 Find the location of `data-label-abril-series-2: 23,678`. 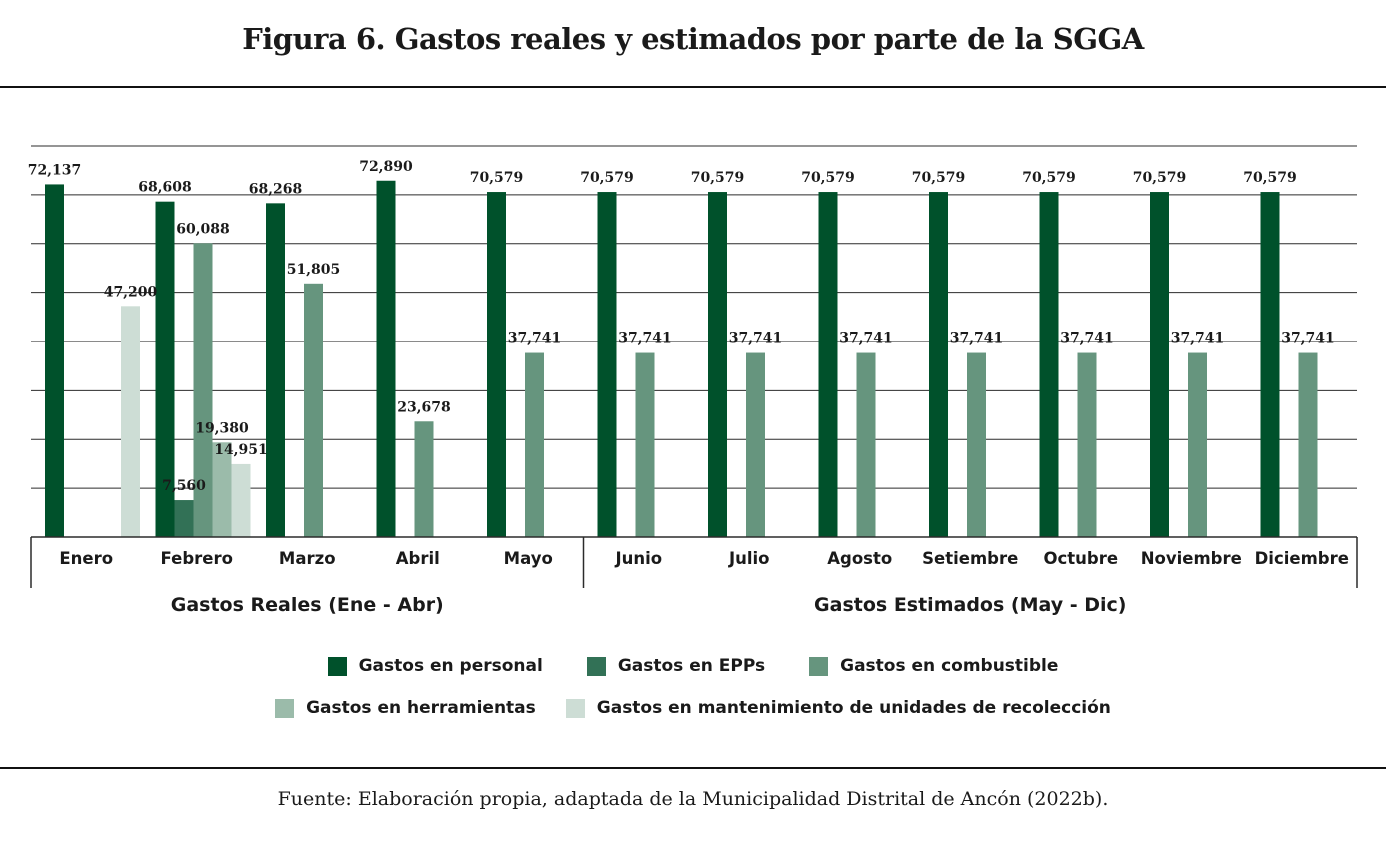

data-label-abril-series-2: 23,678 is located at coordinates (424, 407).